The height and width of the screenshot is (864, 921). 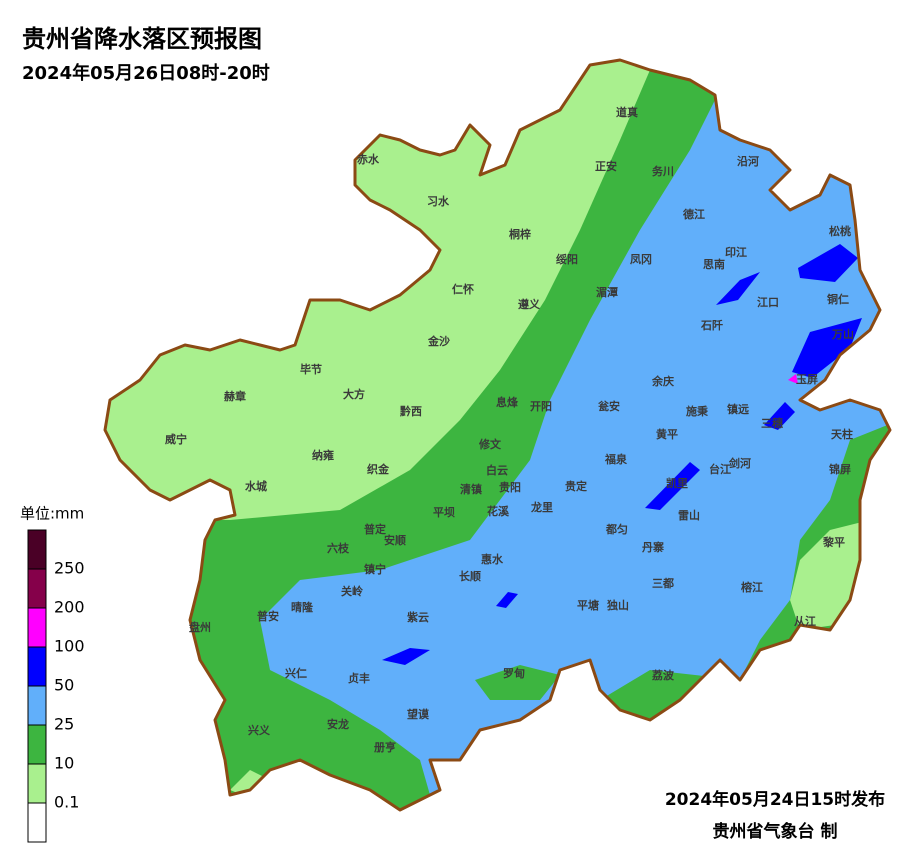 I want to click on place-label: 镇远, so click(x=738, y=409).